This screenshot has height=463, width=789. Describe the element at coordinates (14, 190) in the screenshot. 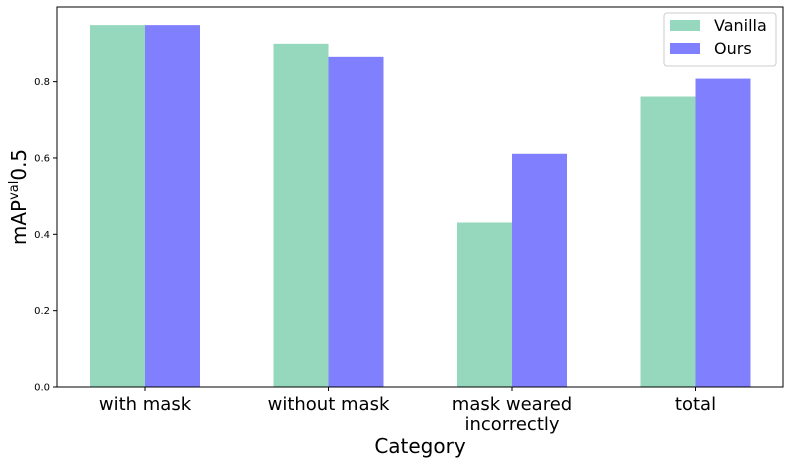

I see `y-axis-title-superscript: val` at that location.